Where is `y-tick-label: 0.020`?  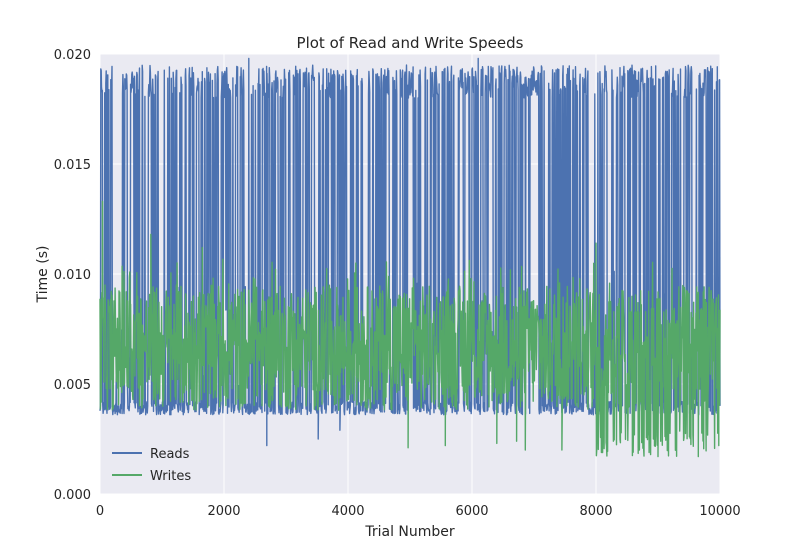 y-tick-label: 0.020 is located at coordinates (72, 55).